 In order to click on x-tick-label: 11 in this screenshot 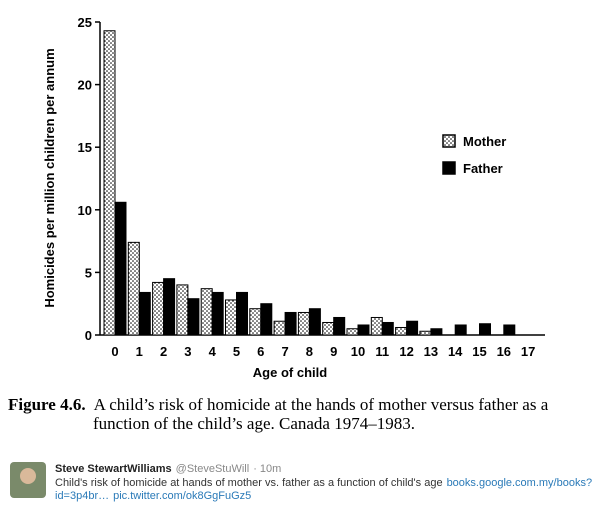, I will do `click(382, 351)`.